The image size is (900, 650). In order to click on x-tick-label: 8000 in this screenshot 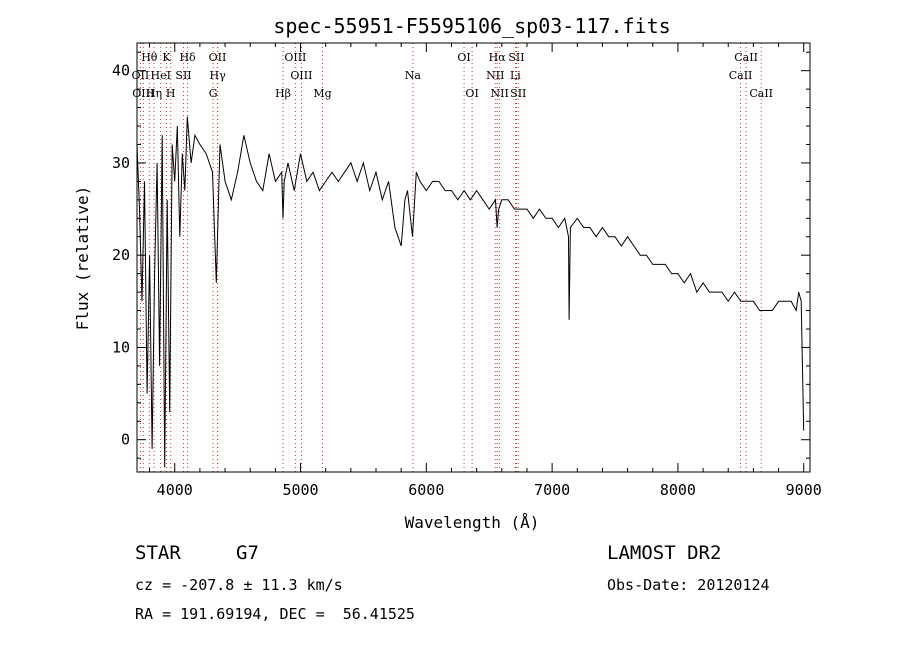, I will do `click(678, 490)`.